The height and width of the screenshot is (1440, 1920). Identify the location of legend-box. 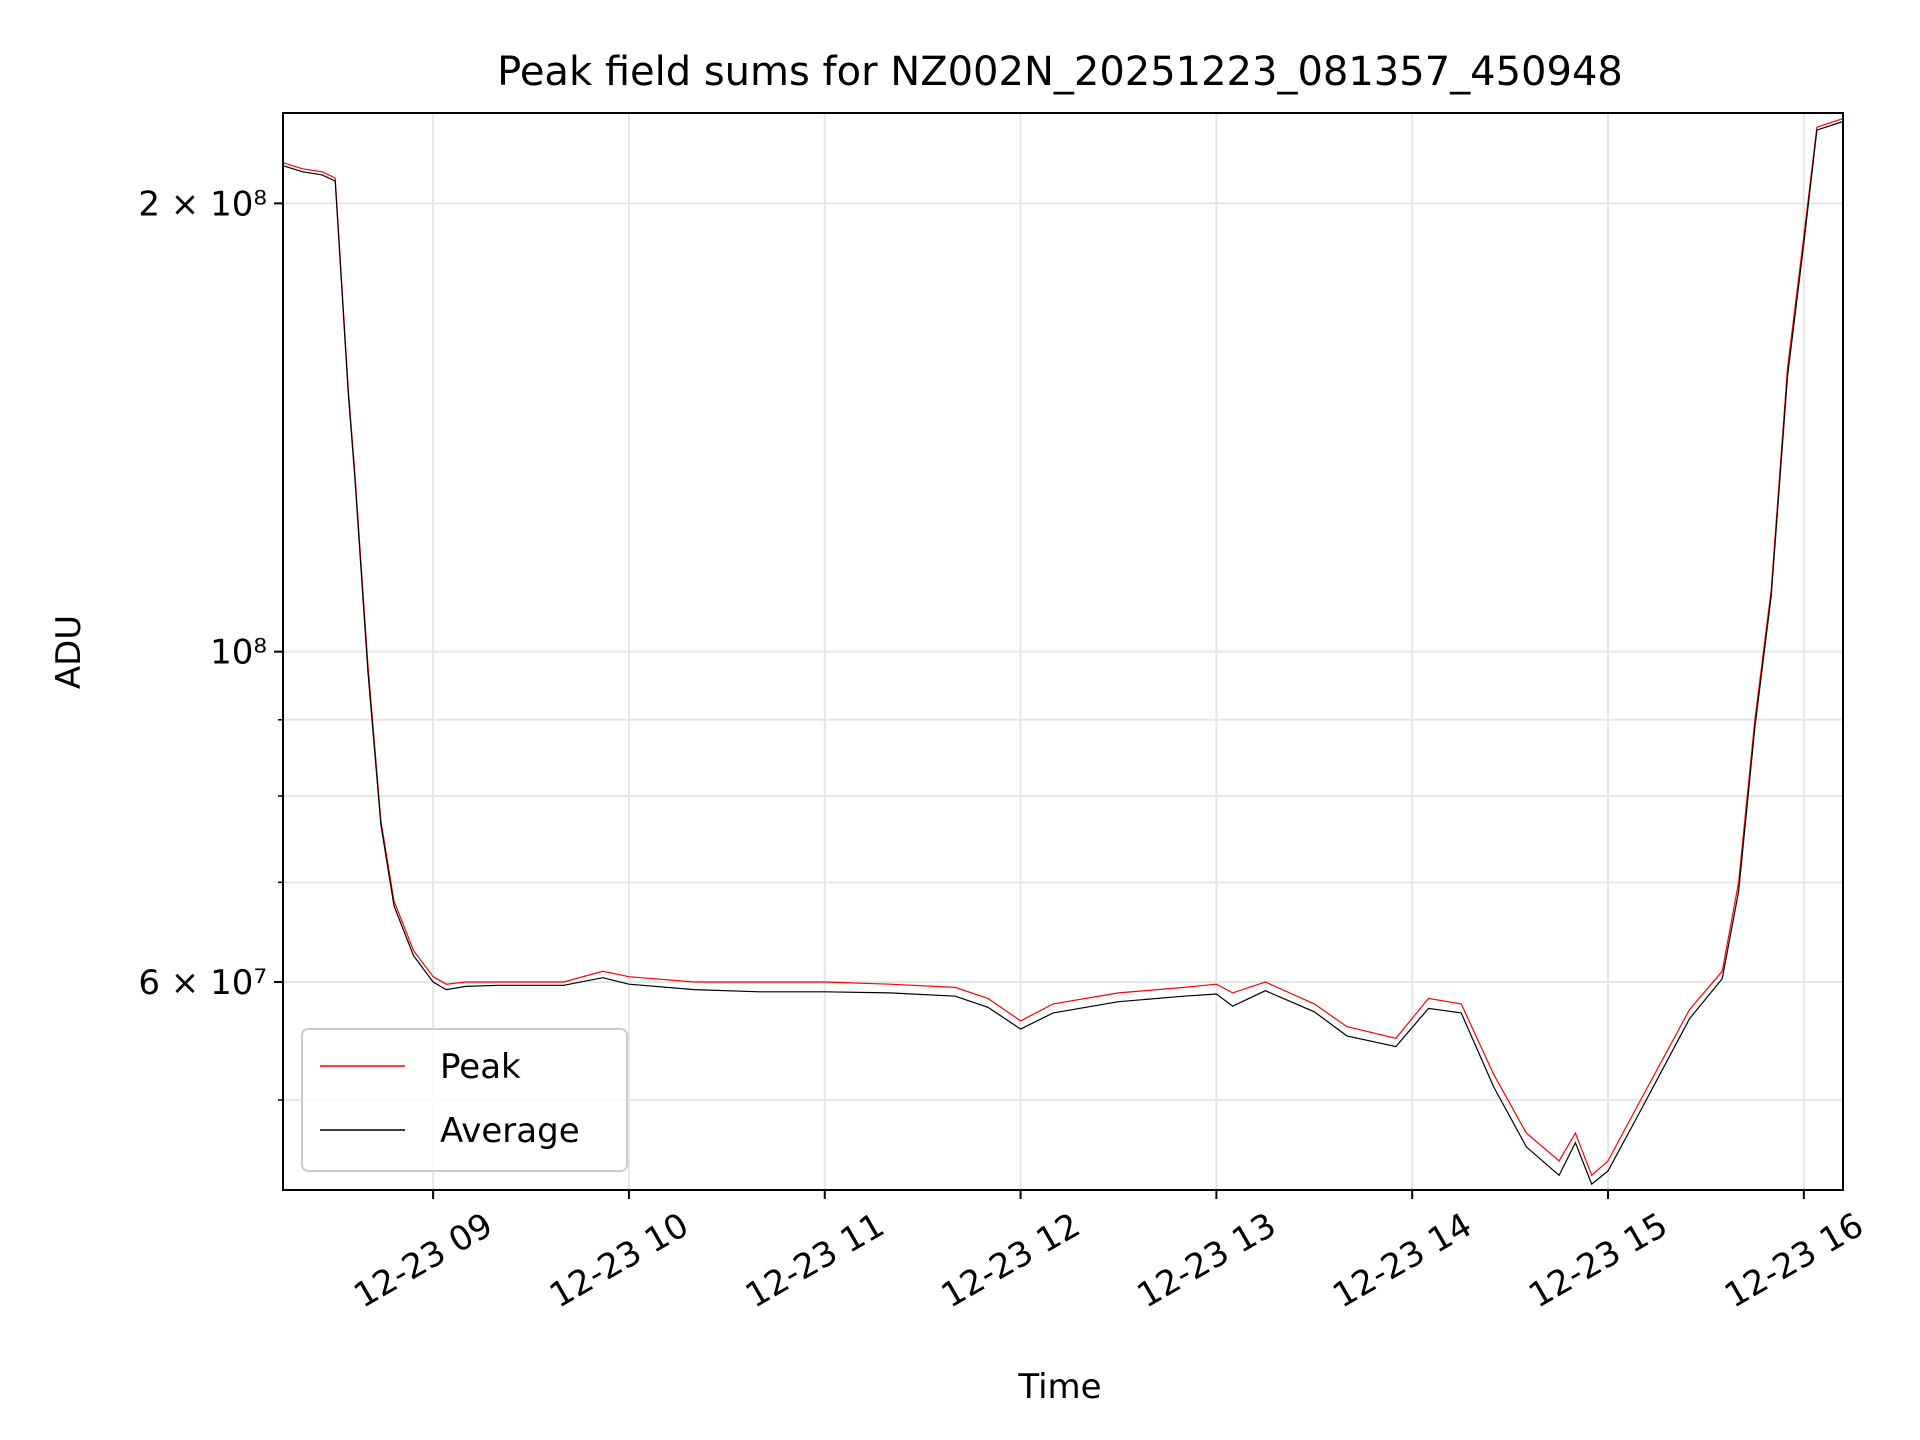
(464, 1100).